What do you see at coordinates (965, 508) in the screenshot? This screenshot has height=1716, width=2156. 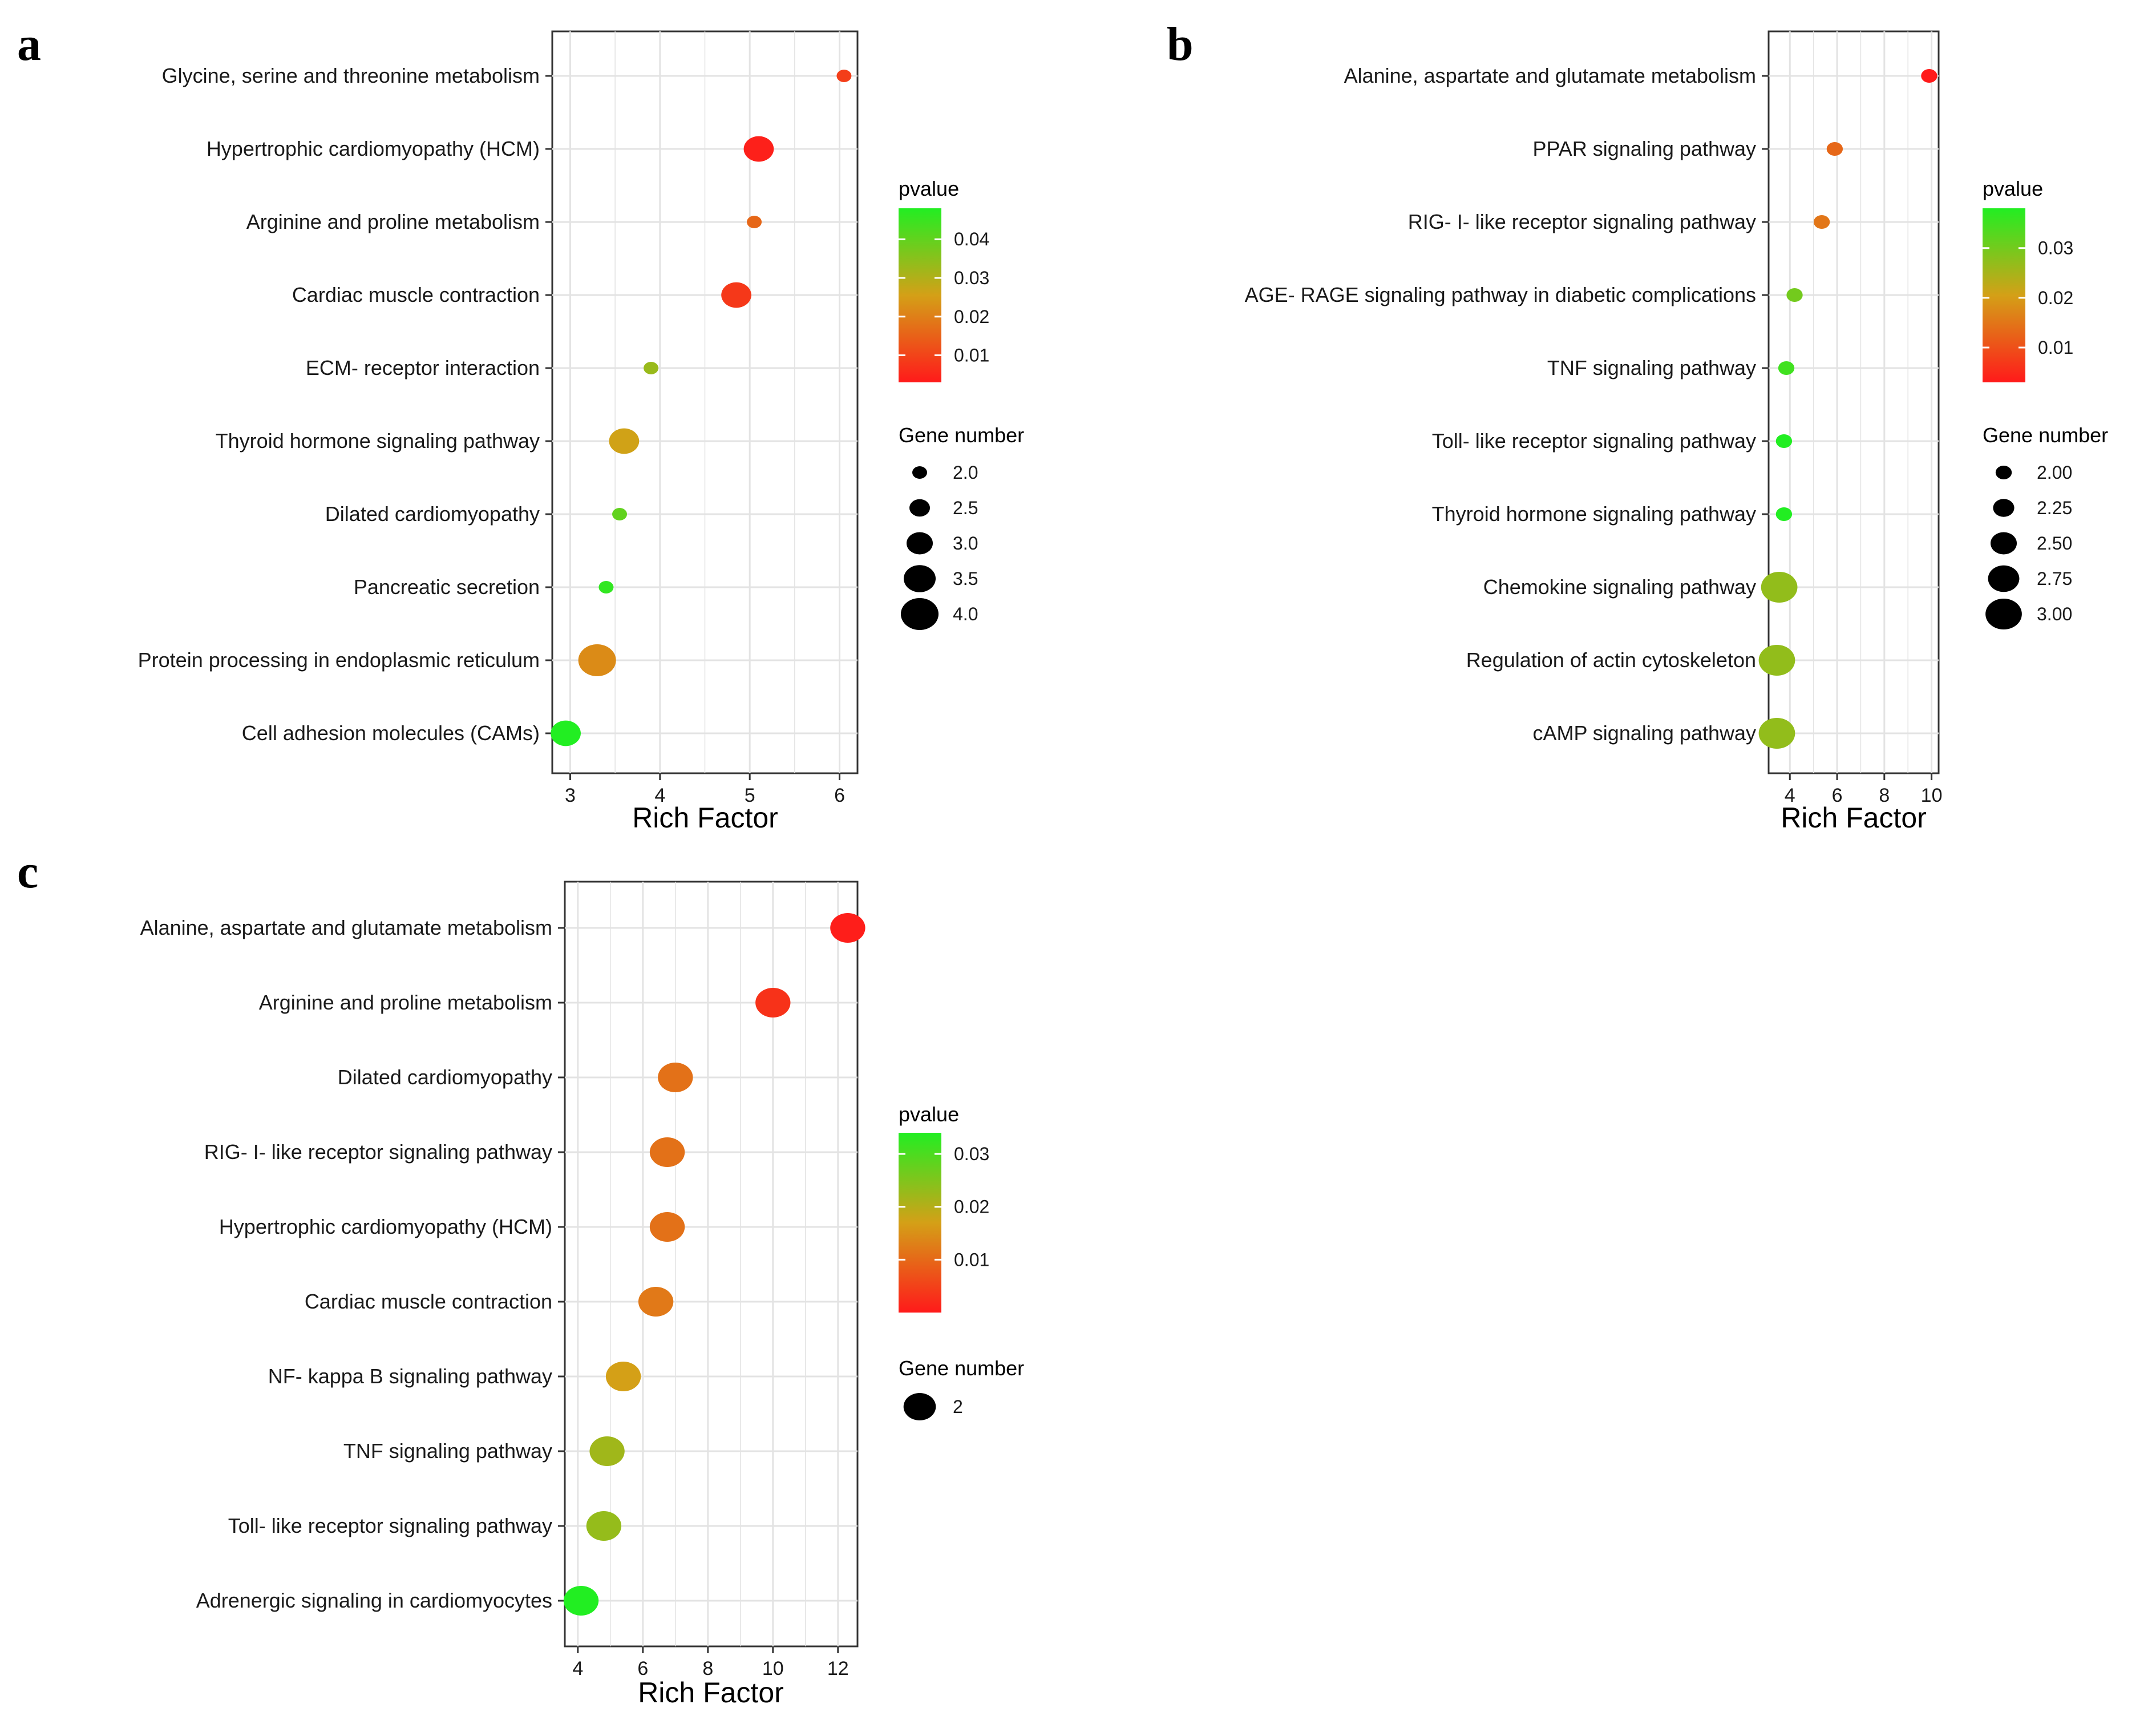 I see `gene-number-tick-label: 2.5` at bounding box center [965, 508].